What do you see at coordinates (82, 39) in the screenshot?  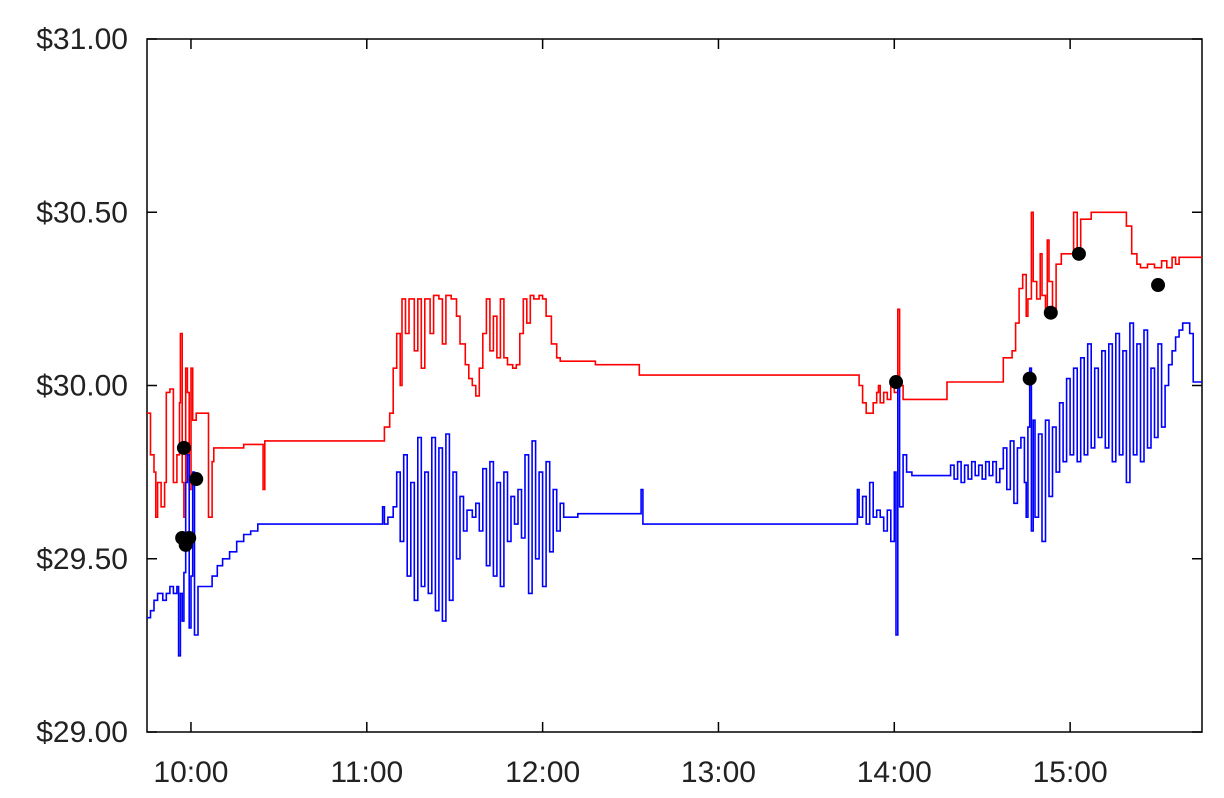 I see `y-tick-label: $31.00` at bounding box center [82, 39].